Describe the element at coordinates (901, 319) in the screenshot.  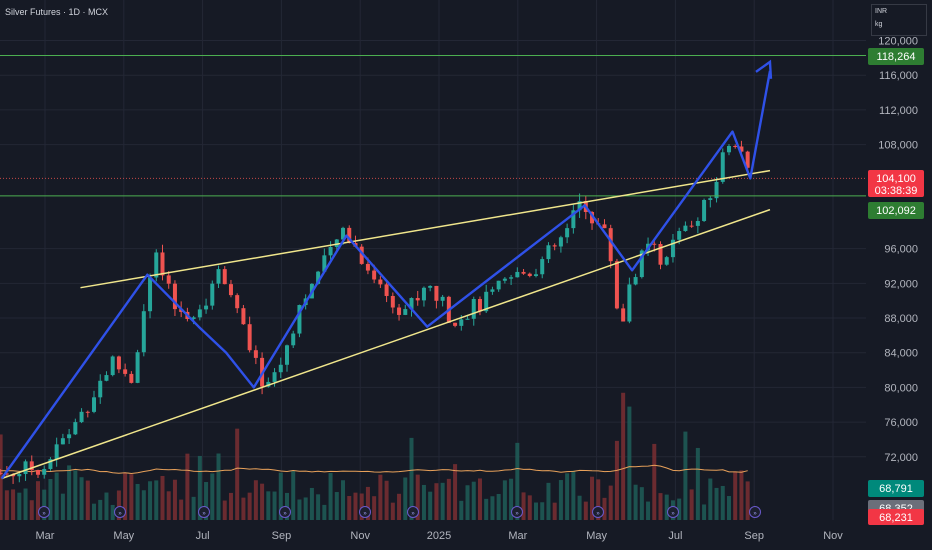
I see `price-tick-label: 88,000` at that location.